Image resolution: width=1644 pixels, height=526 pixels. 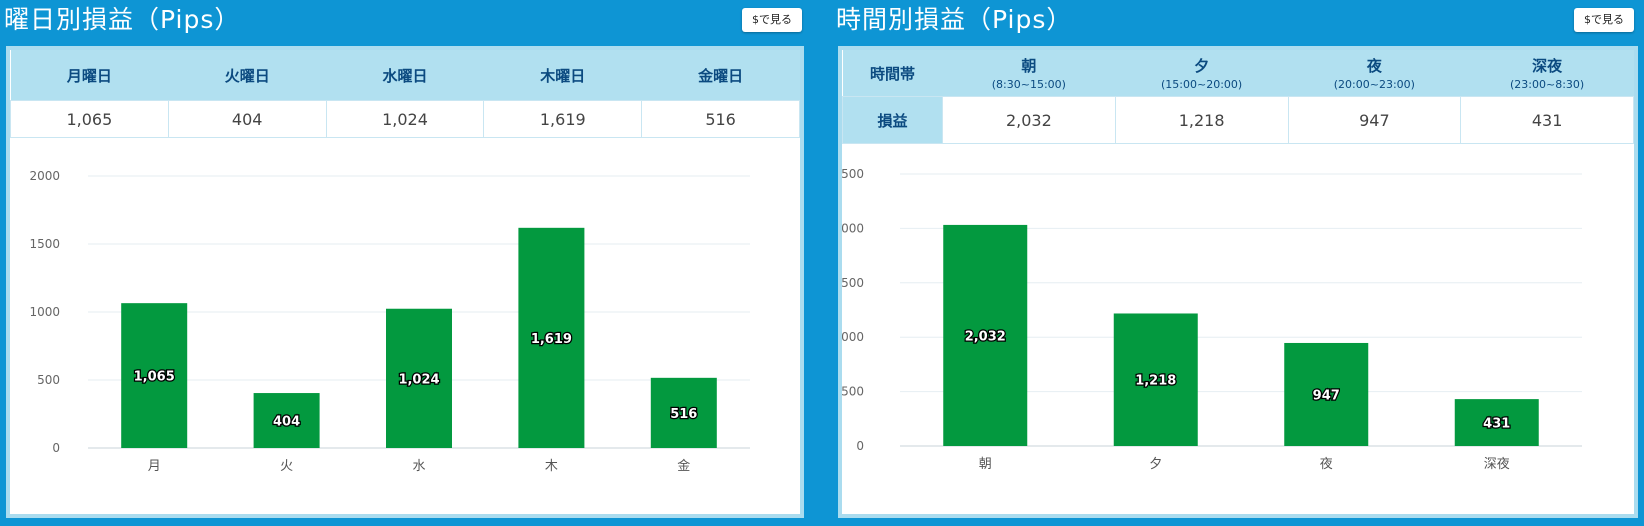 What do you see at coordinates (985, 464) in the screenshot?
I see `x-tick-label: 朝` at bounding box center [985, 464].